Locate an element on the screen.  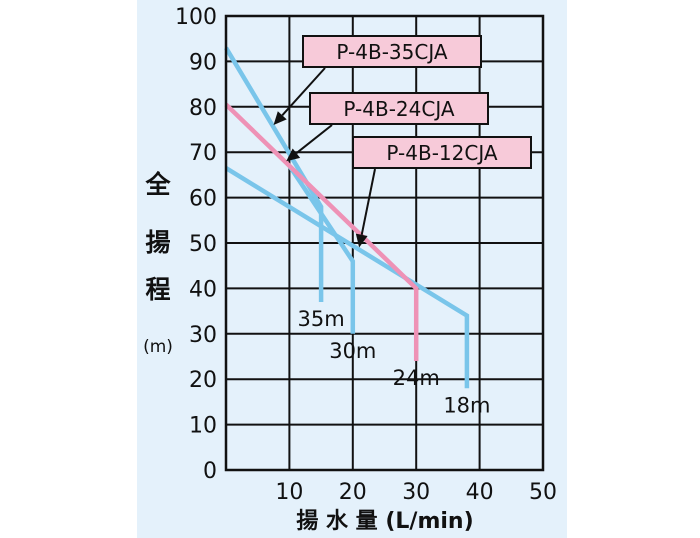
x-tick-label-4: 50 is located at coordinates (543, 492).